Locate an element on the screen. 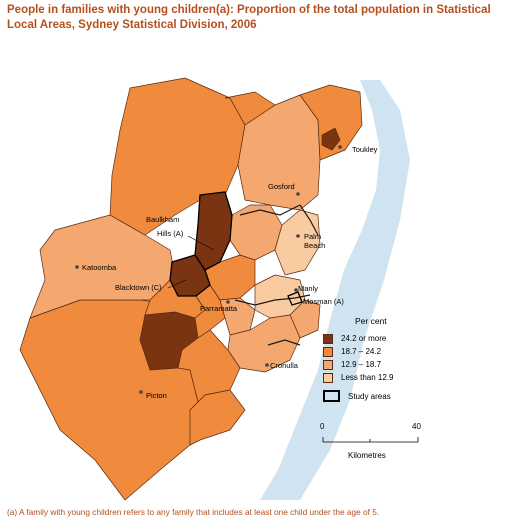 This screenshot has width=521, height=522. label-hills-a: Hills (A) is located at coordinates (170, 233).